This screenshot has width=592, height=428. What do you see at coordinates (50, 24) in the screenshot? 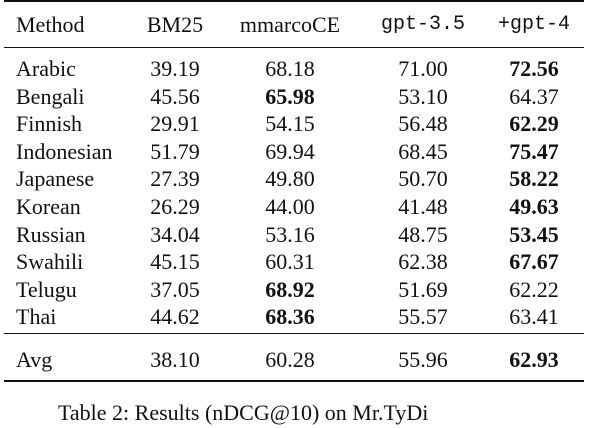
I see `header-method: Method` at bounding box center [50, 24].